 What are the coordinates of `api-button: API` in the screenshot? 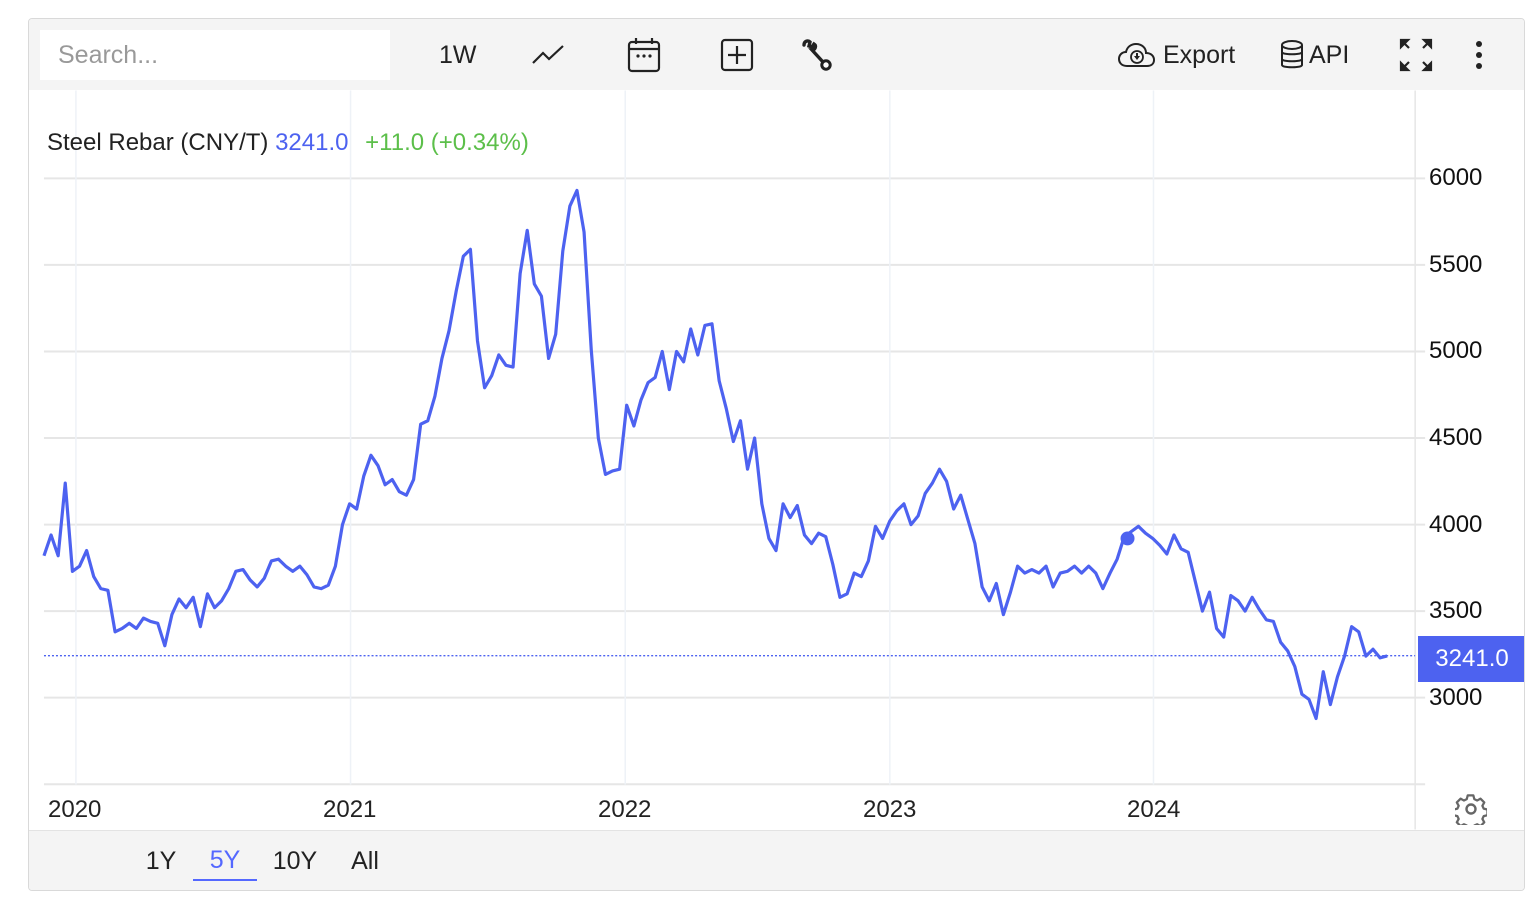 It's located at (1314, 55).